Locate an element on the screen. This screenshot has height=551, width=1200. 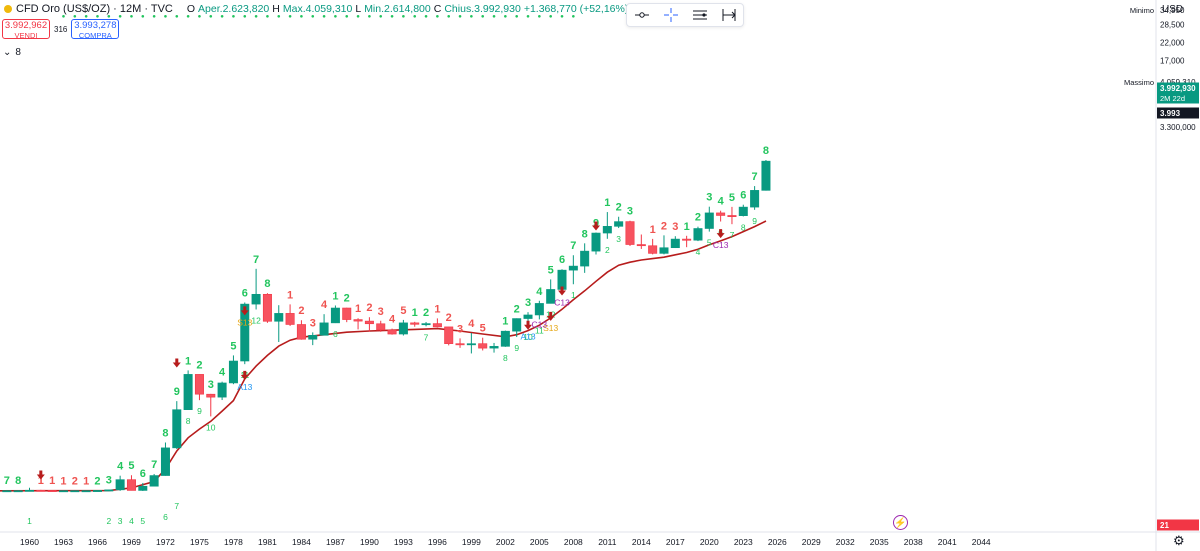
flash-icon: ⚡ is located at coordinates (900, 522).